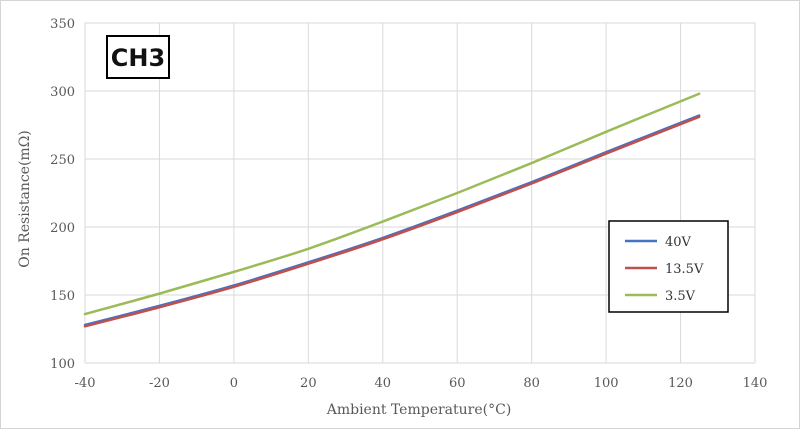  What do you see at coordinates (159, 383) in the screenshot?
I see `x-tick-label: -20` at bounding box center [159, 383].